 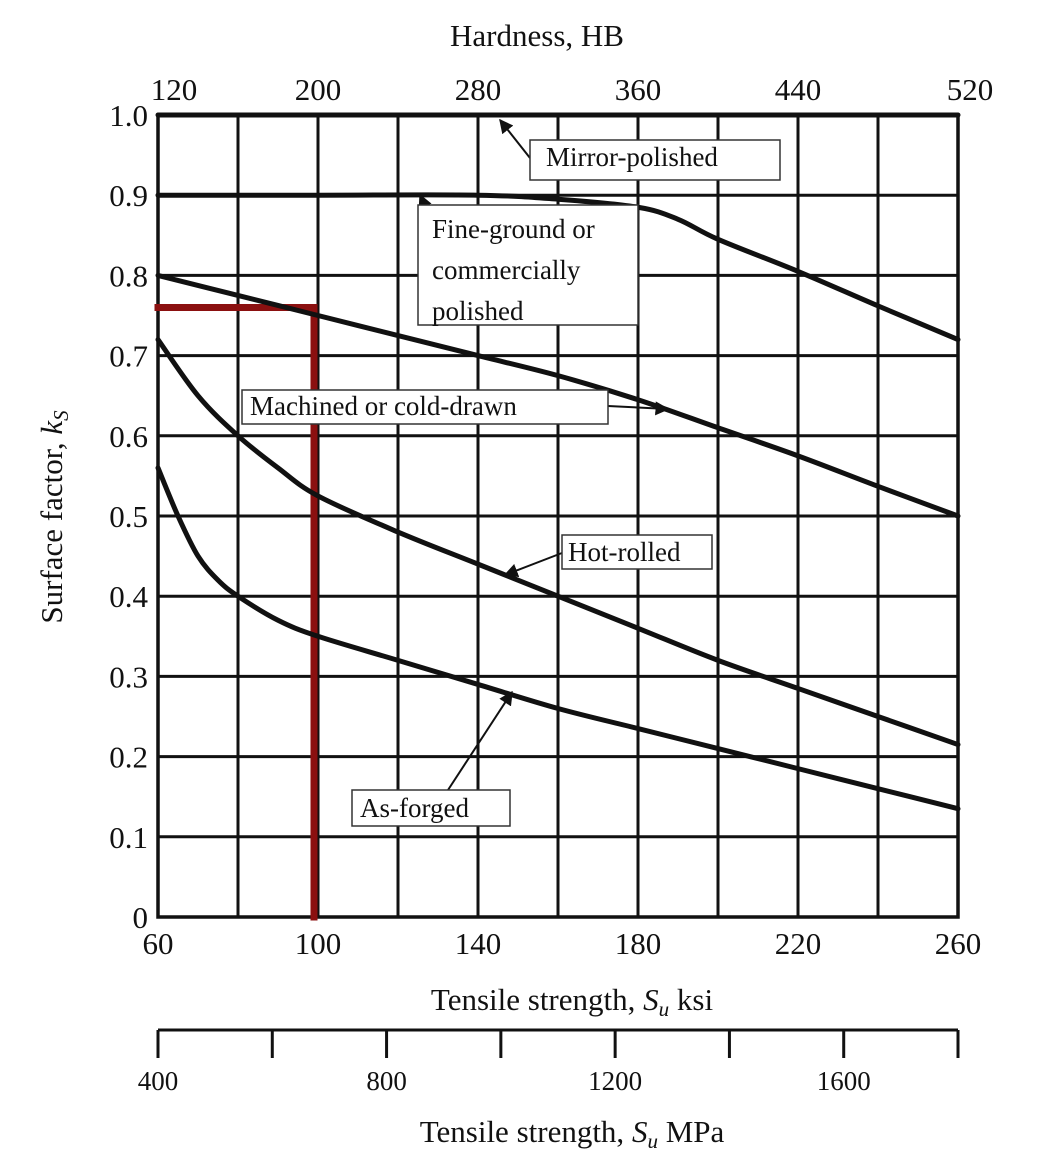 What do you see at coordinates (537, 35) in the screenshot?
I see `top-axis-title: Hardness, HB` at bounding box center [537, 35].